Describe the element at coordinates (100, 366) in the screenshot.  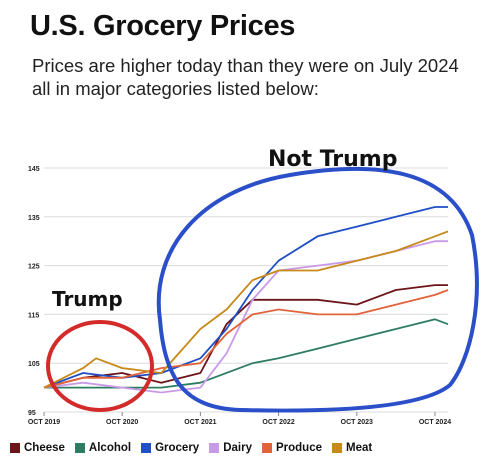
I see `trump-circle` at that location.